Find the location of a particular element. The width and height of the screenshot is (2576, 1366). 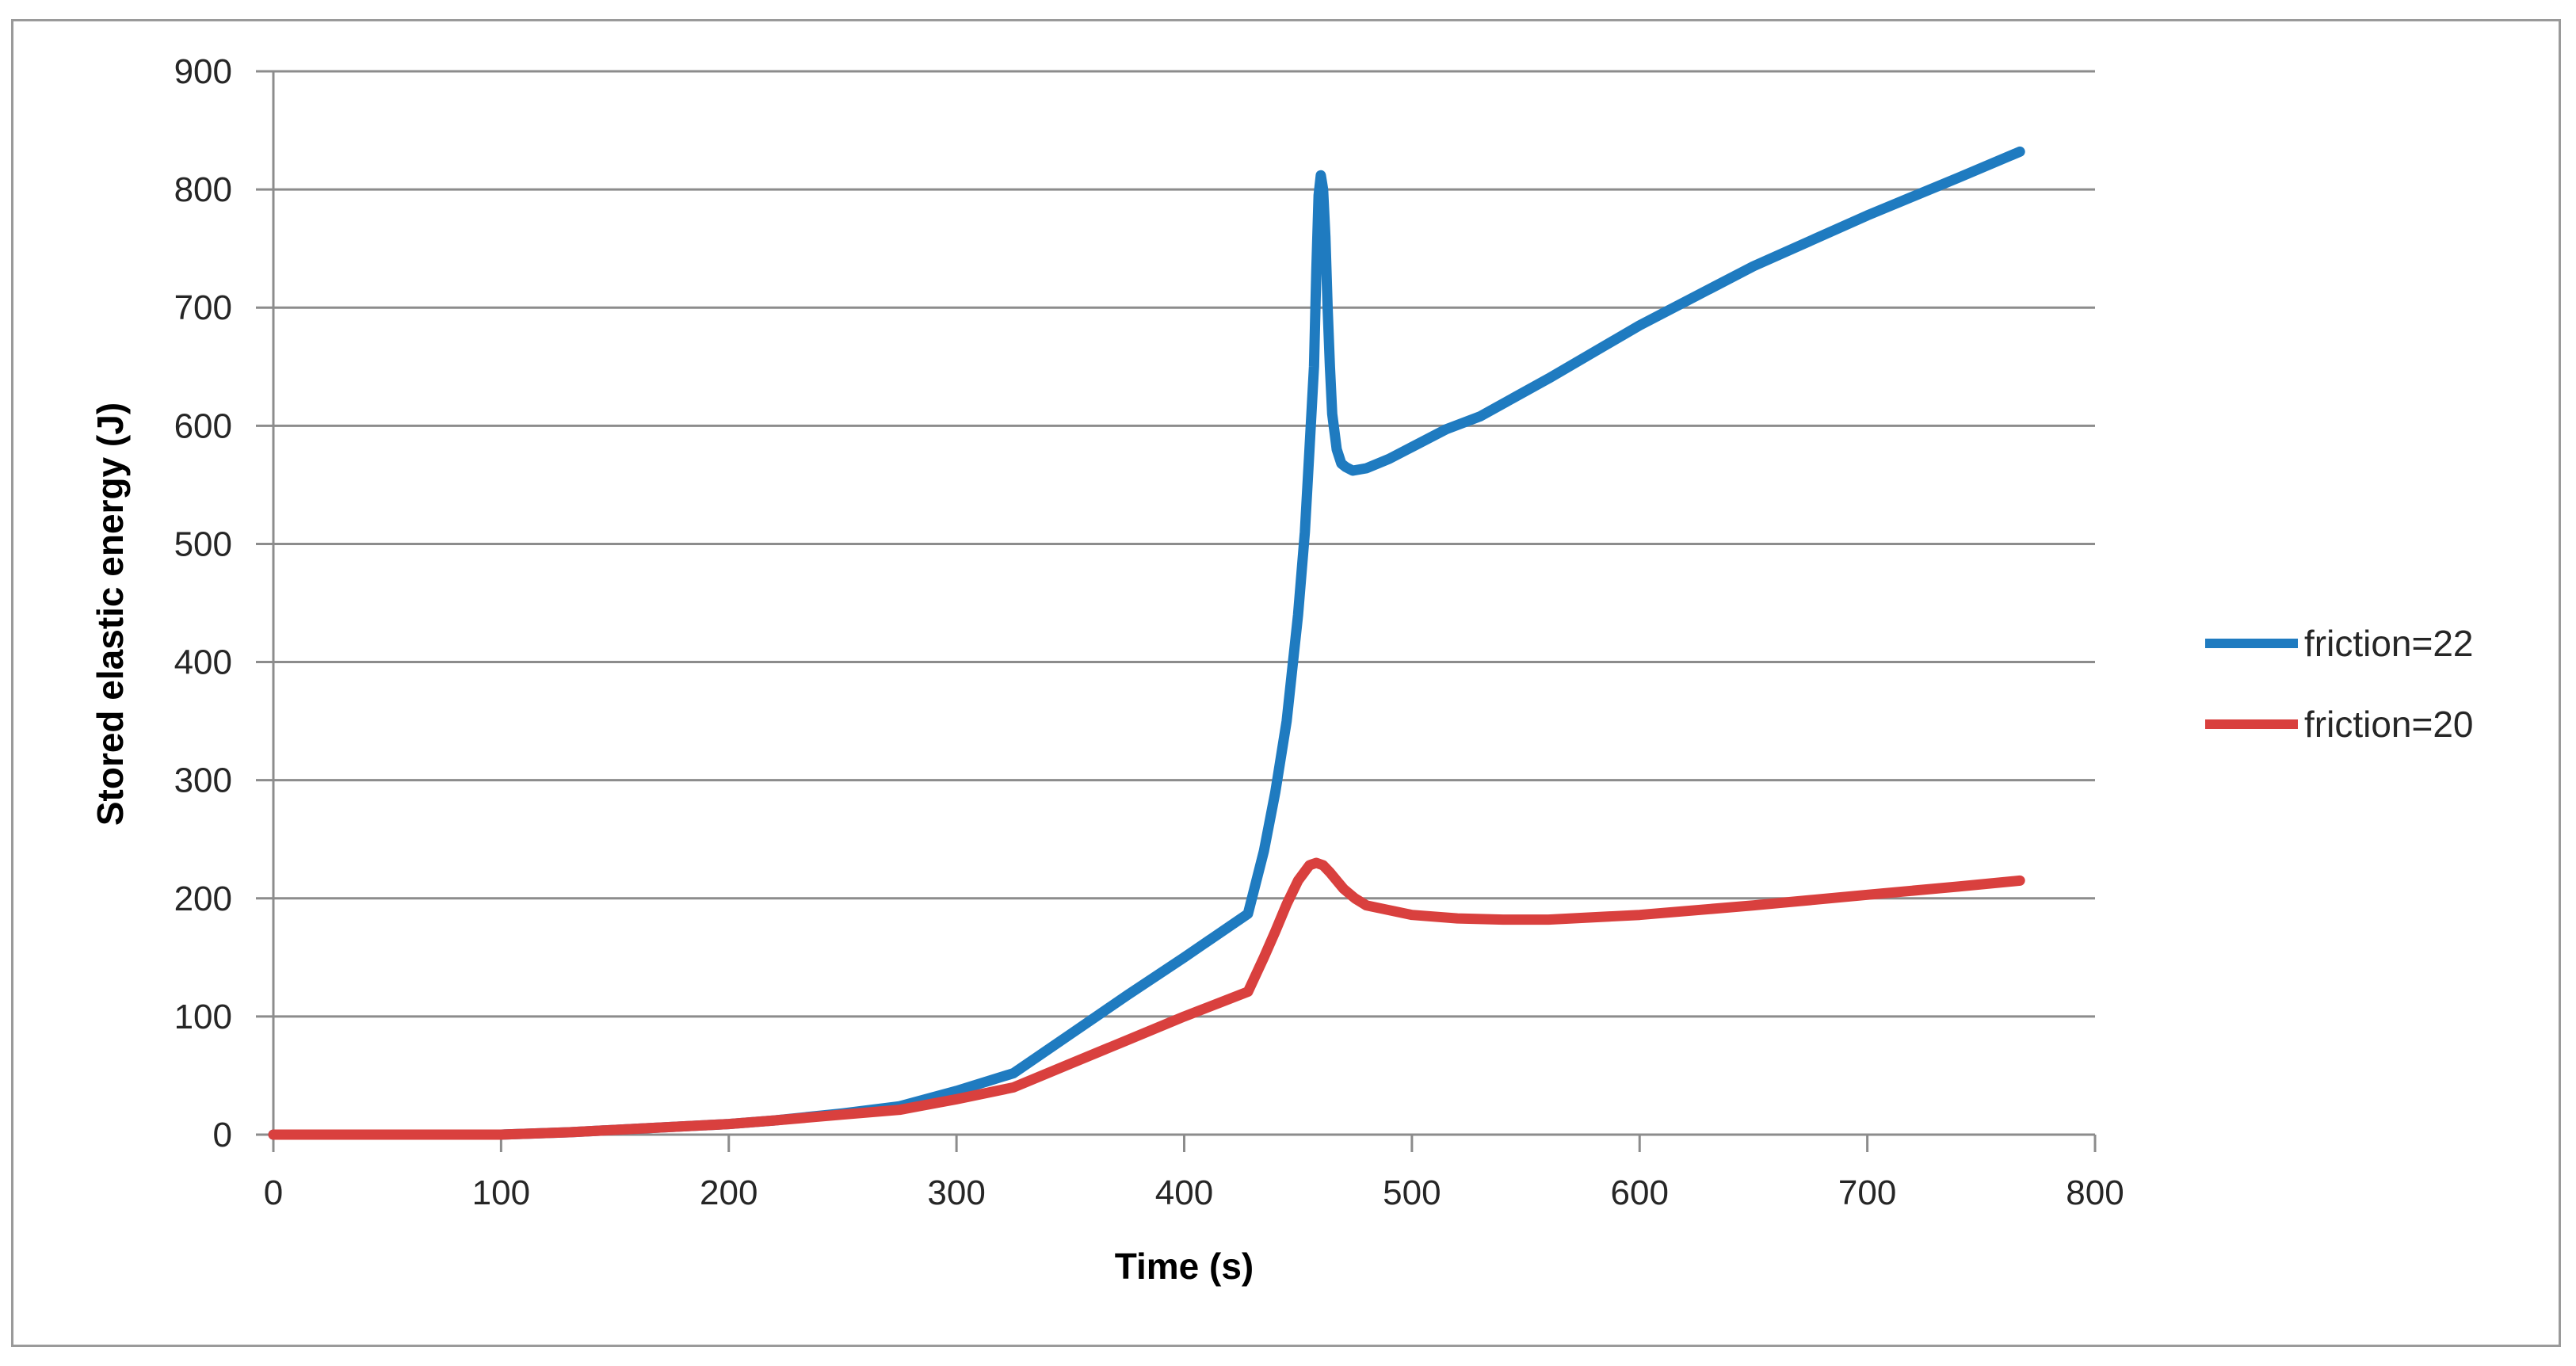

x-tick-label: 100 is located at coordinates (501, 1192).